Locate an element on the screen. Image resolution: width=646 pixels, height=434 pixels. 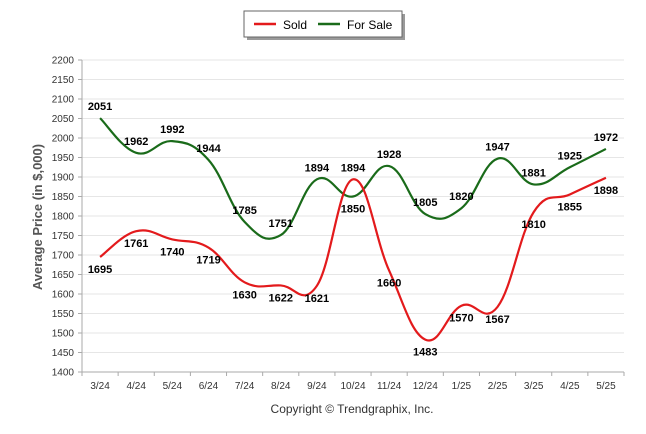
y-tick-label: 2200 is located at coordinates (63, 61).